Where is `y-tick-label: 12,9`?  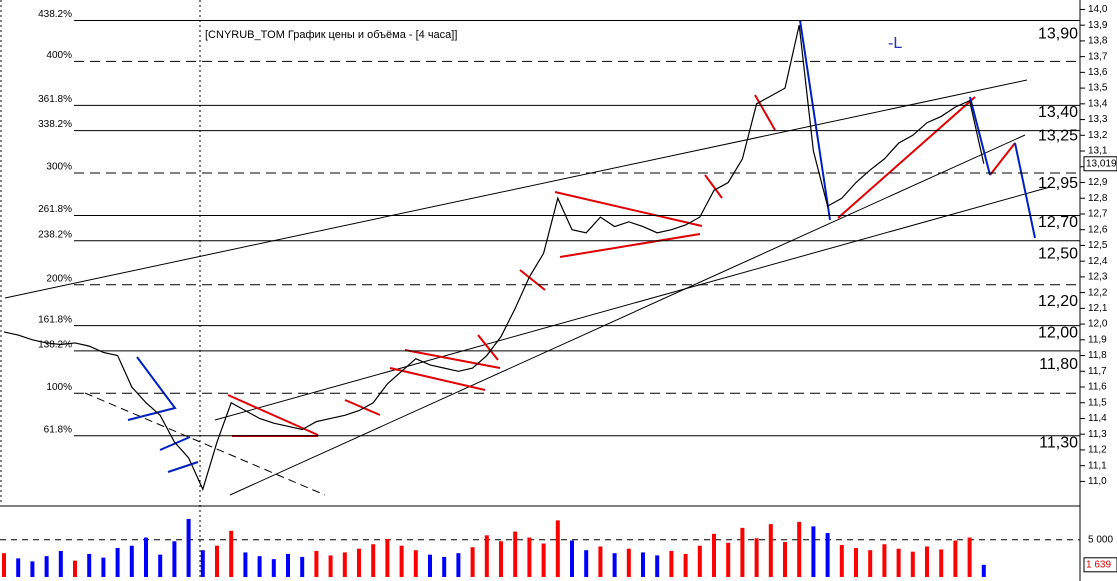
y-tick-label: 12,9 is located at coordinates (1098, 182).